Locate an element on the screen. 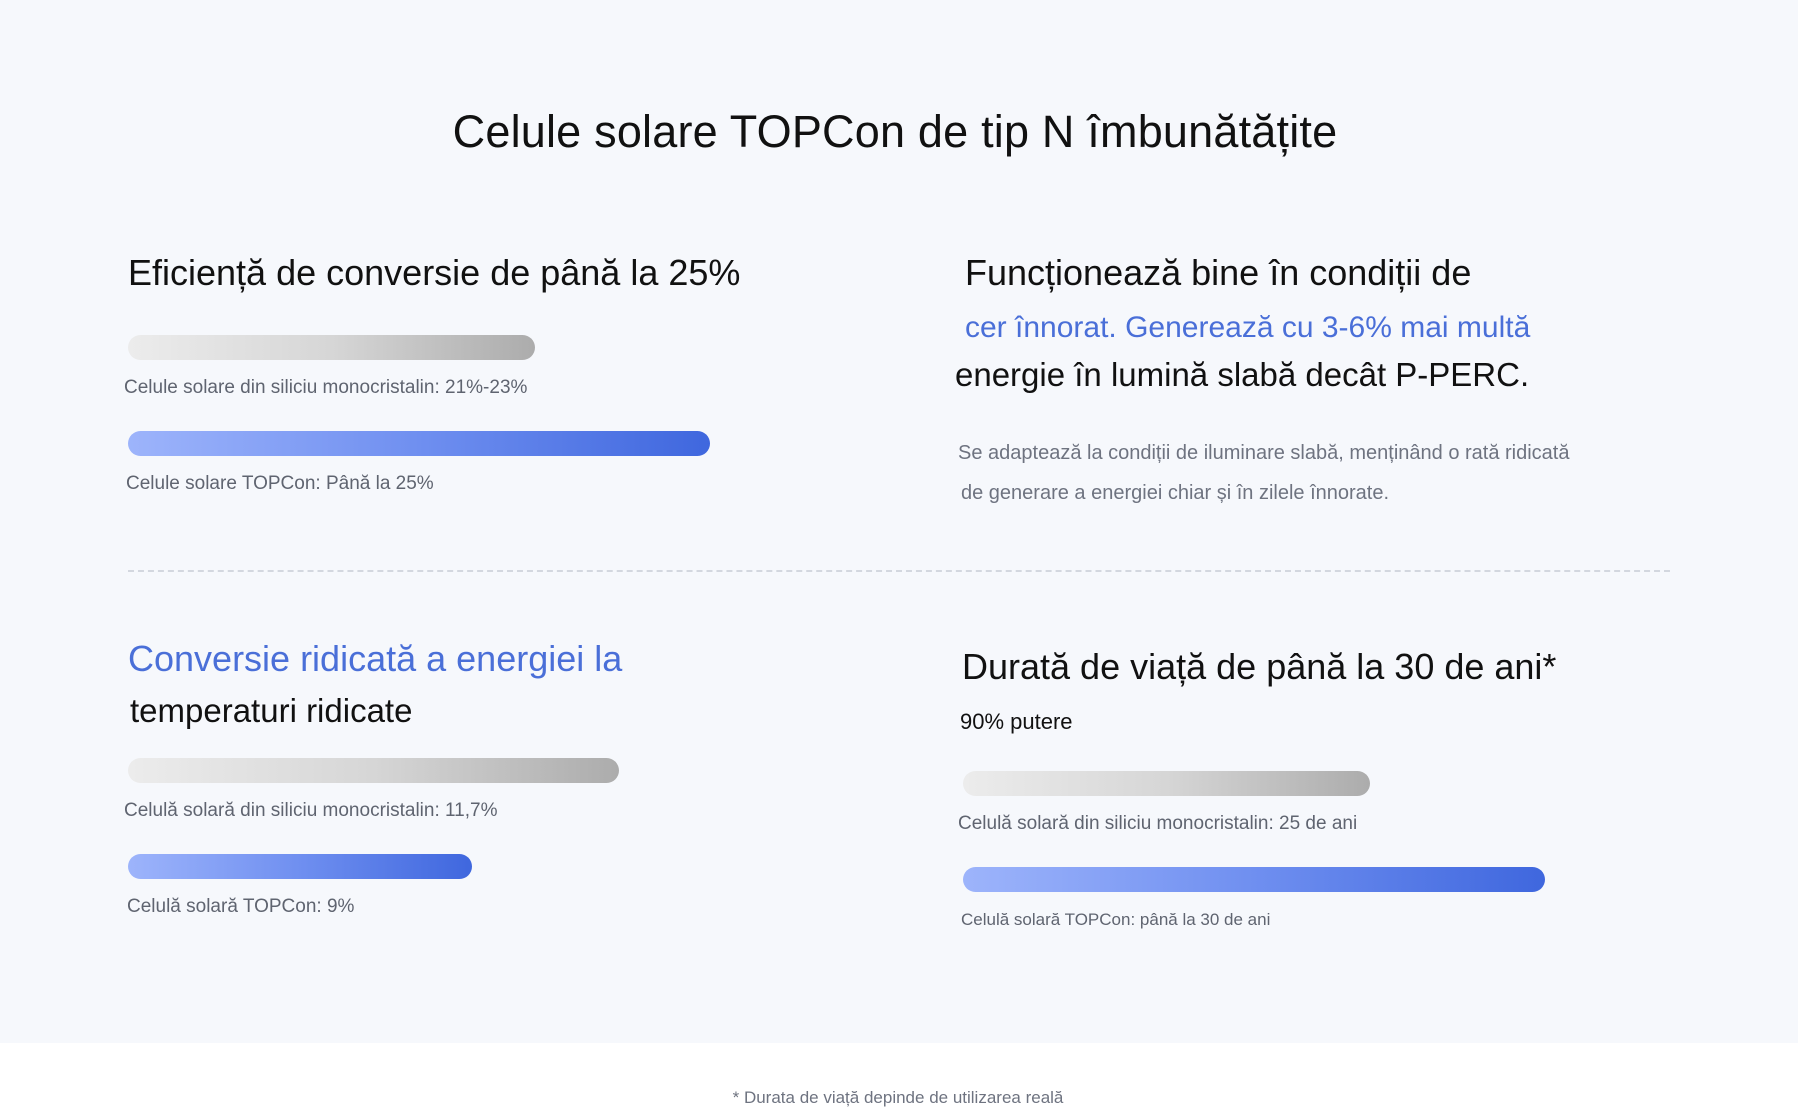 The height and width of the screenshot is (1111, 1798). low-light-heading-line3: energie în lumină slabă decât P-PERC. is located at coordinates (1242, 374).